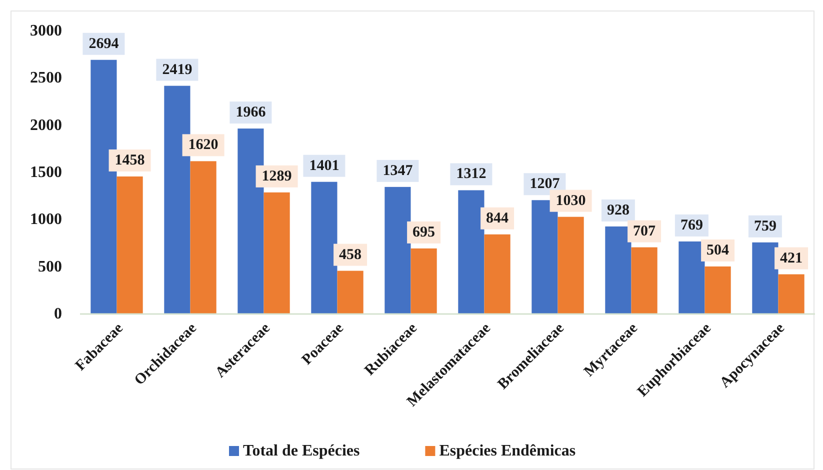 This screenshot has height=470, width=823. I want to click on y-tick-label: 1500, so click(46, 172).